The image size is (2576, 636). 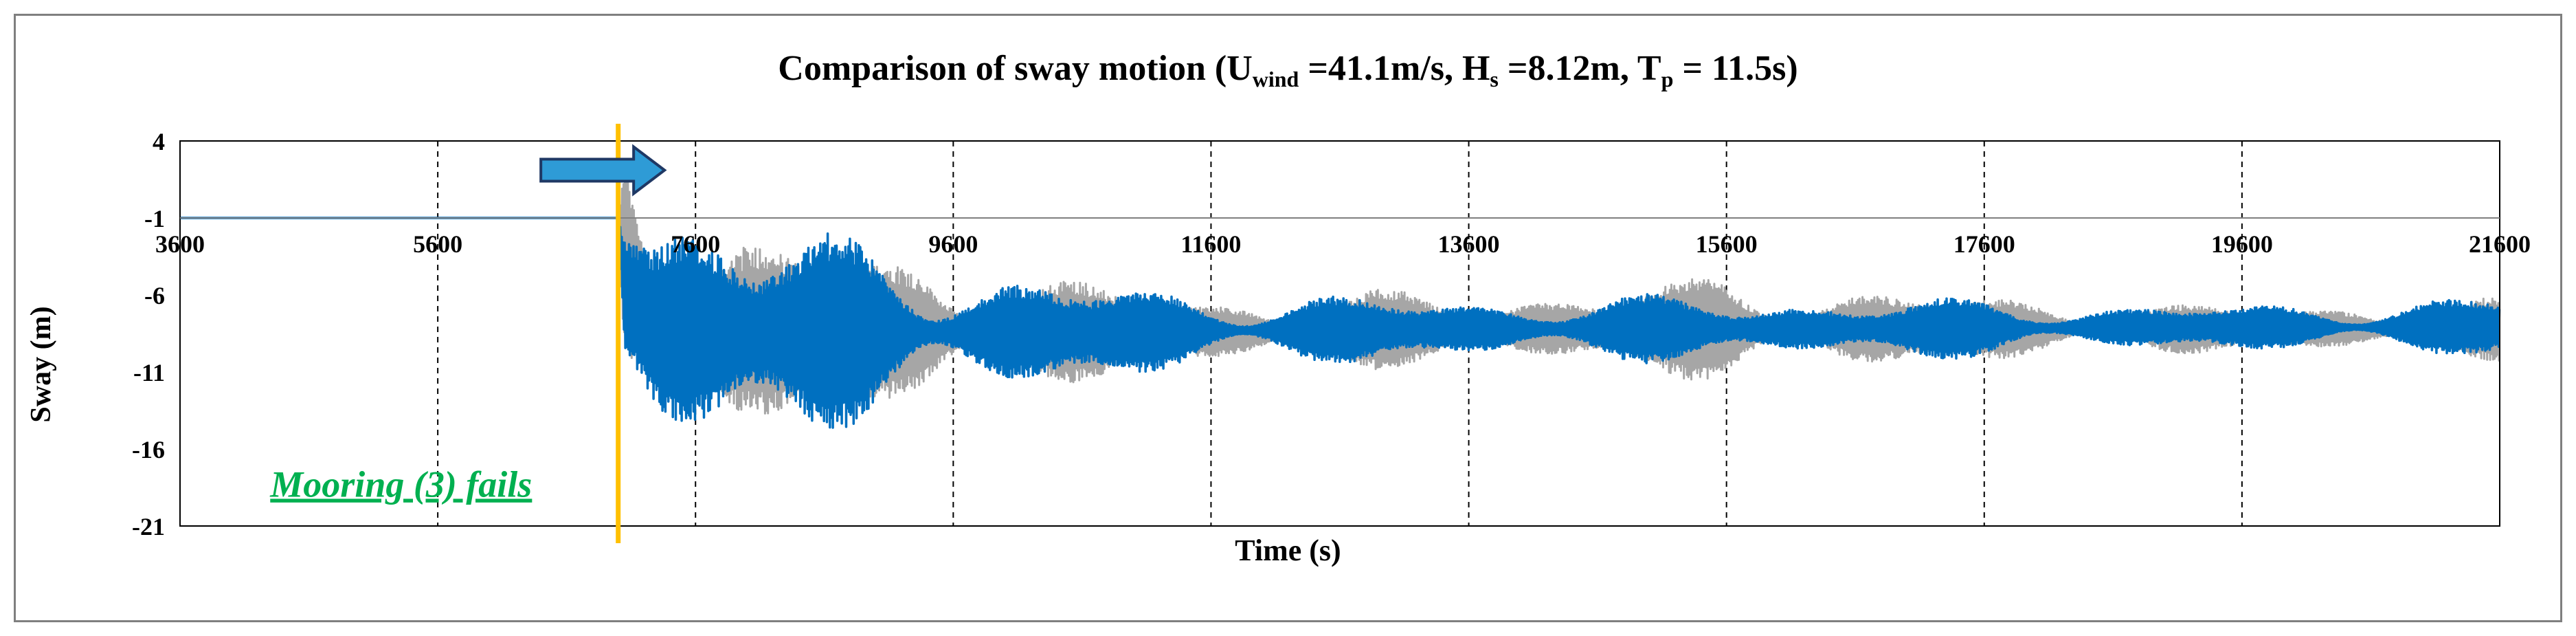 I want to click on x-tick-label: 15600, so click(x=1727, y=244).